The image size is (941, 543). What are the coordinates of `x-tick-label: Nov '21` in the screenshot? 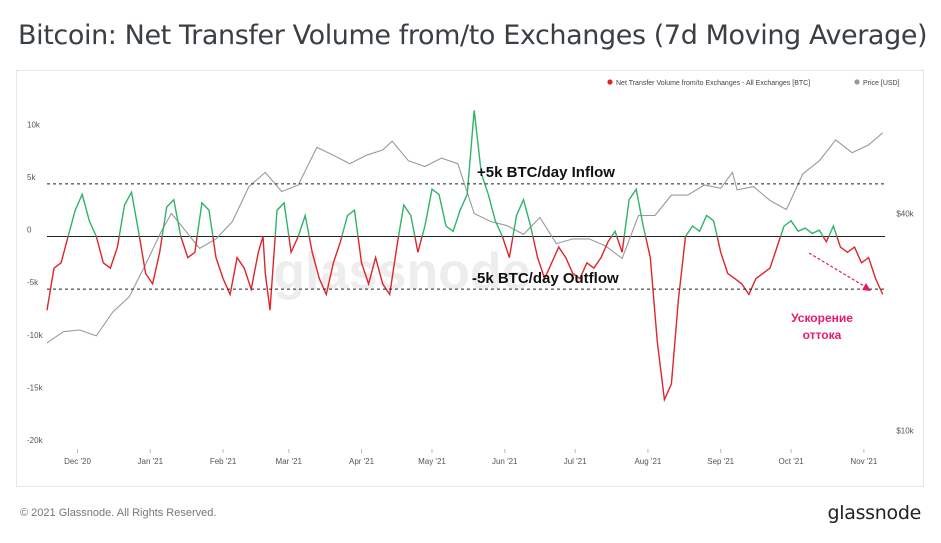 It's located at (863, 461).